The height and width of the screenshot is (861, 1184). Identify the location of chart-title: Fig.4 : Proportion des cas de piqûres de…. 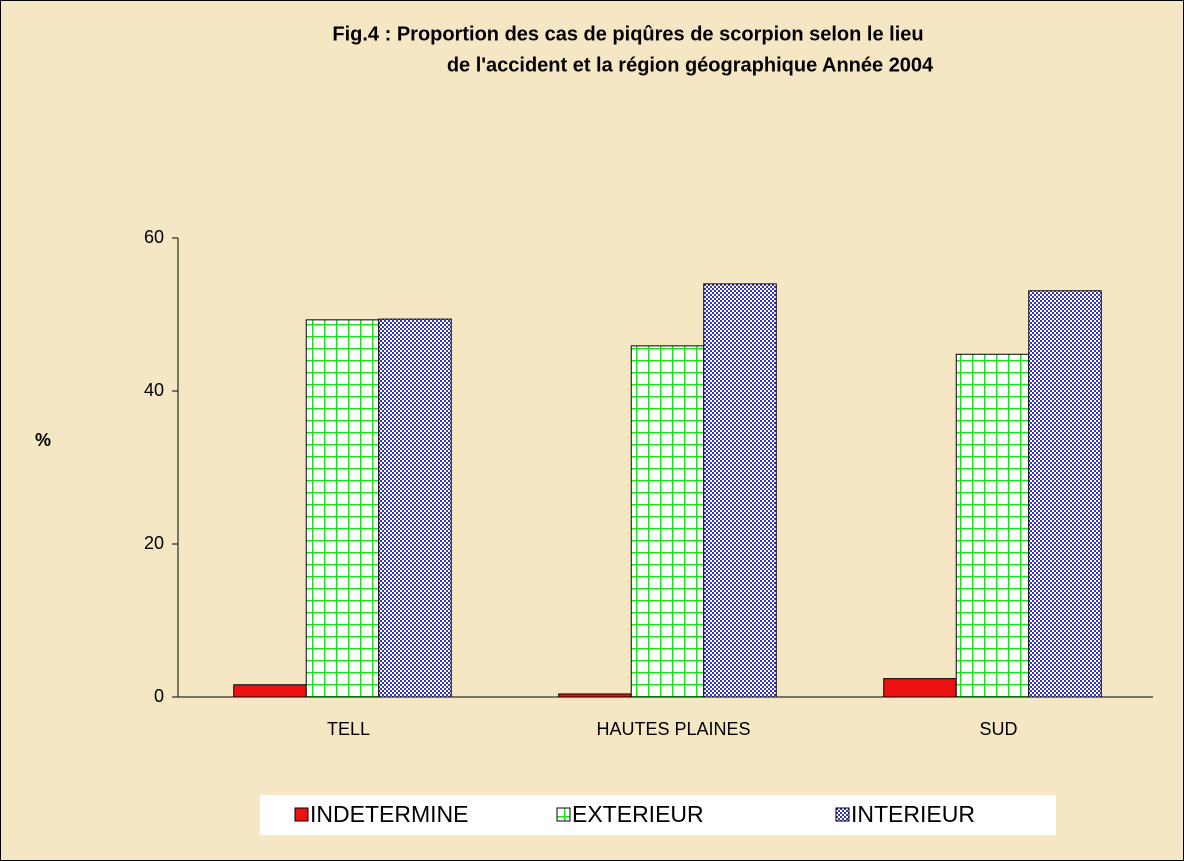
(627, 34).